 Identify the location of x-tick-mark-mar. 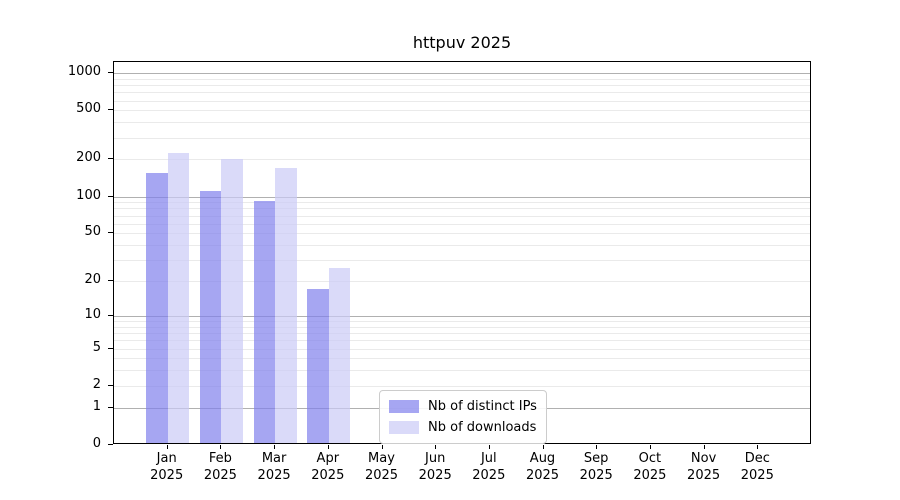
(275, 447).